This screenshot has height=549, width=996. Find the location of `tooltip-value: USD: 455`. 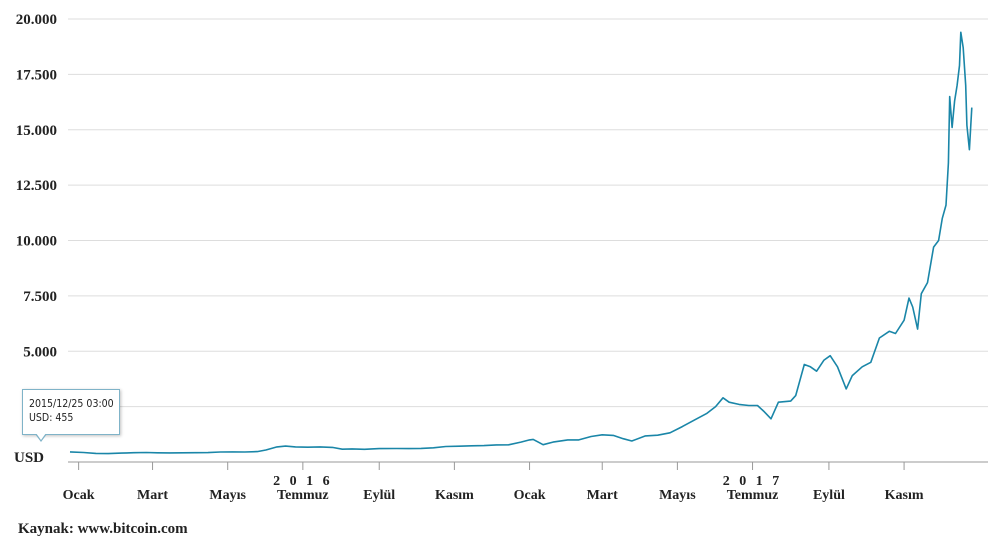

tooltip-value: USD: 455 is located at coordinates (51, 418).